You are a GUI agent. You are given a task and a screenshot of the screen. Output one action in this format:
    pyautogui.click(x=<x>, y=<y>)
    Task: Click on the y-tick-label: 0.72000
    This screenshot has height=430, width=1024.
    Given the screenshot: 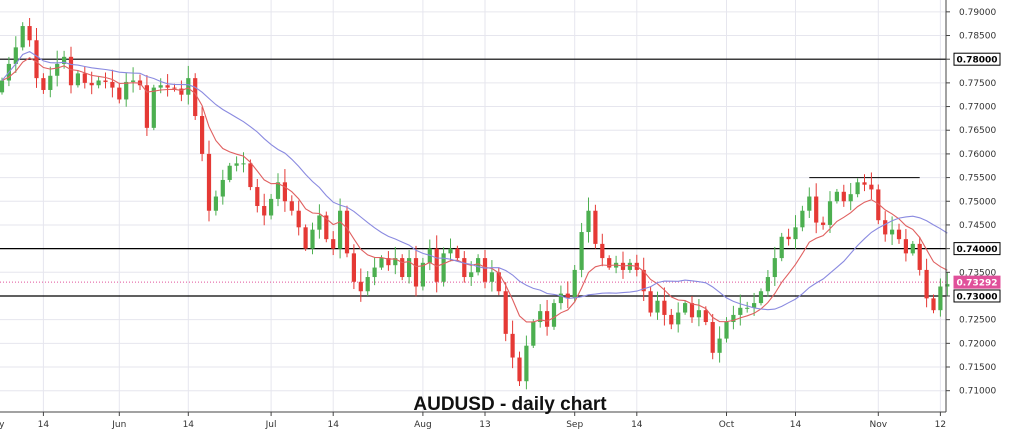 What is the action you would take?
    pyautogui.click(x=977, y=344)
    